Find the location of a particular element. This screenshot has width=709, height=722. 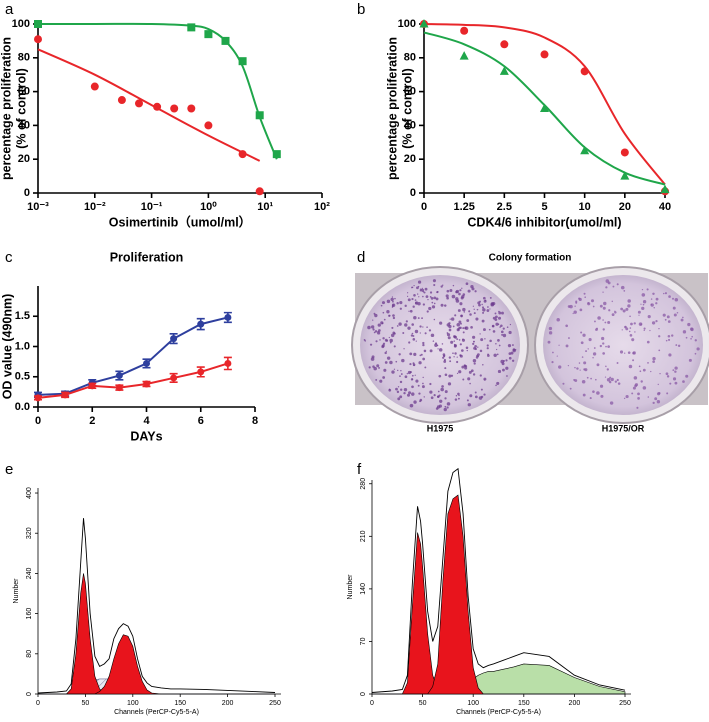

x-tick-label: 10² is located at coordinates (322, 207).